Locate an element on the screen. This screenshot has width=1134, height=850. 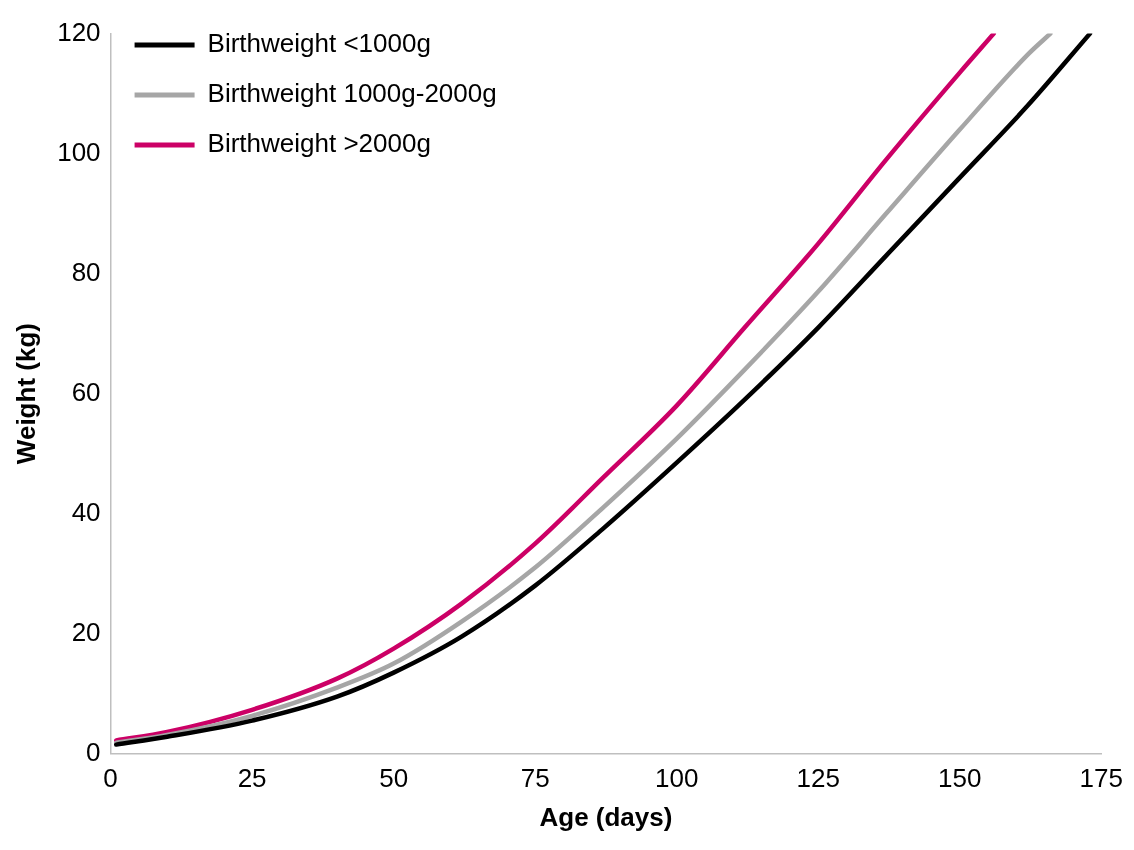
x-tick-label: 100 is located at coordinates (677, 778).